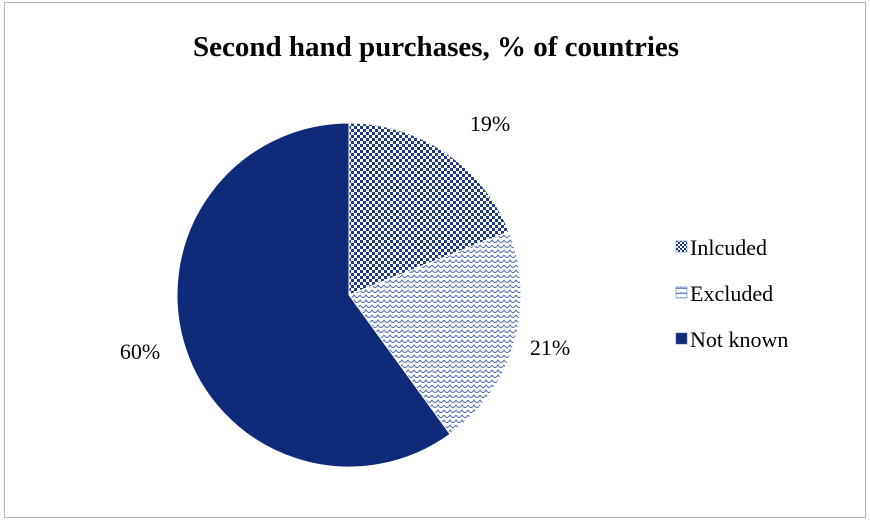  I want to click on pie-slice-inlcuded, so click(429, 209).